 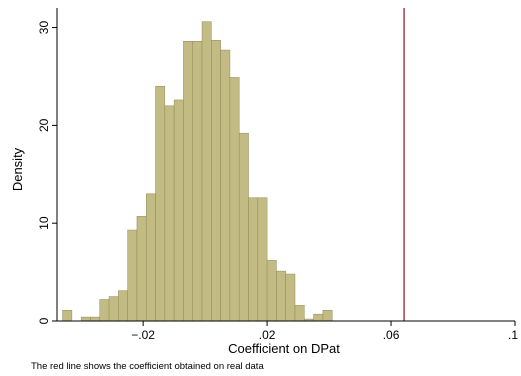 I want to click on y-axis-title: Density, so click(x=17, y=169).